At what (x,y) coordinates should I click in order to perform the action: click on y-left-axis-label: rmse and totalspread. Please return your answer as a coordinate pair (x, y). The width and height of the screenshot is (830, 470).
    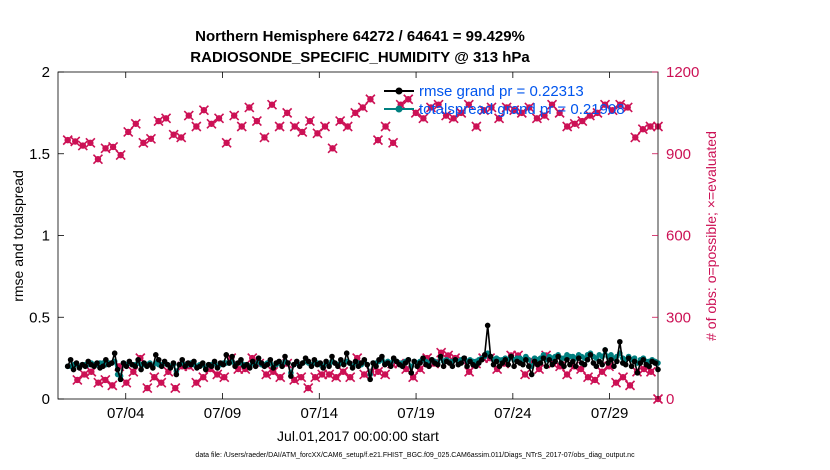
    Looking at the image, I should click on (18, 236).